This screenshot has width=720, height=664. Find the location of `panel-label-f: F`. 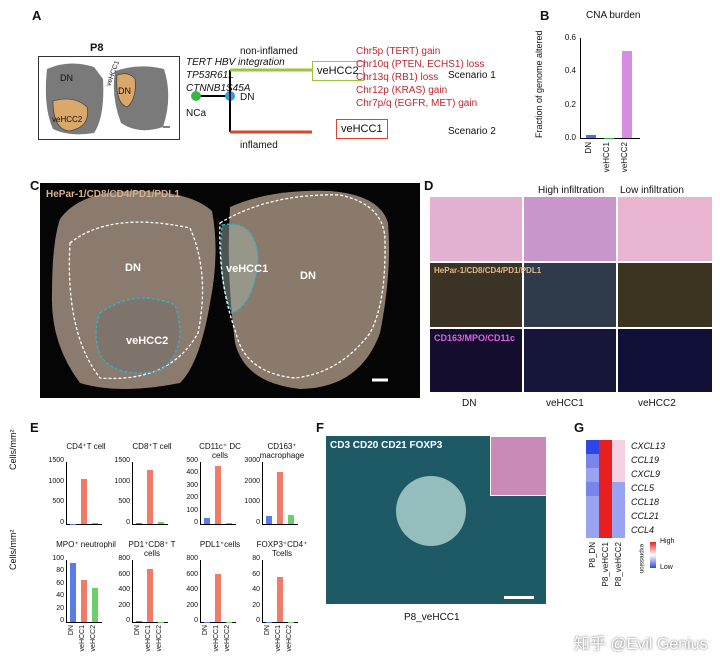

panel-label-f: F is located at coordinates (320, 427).